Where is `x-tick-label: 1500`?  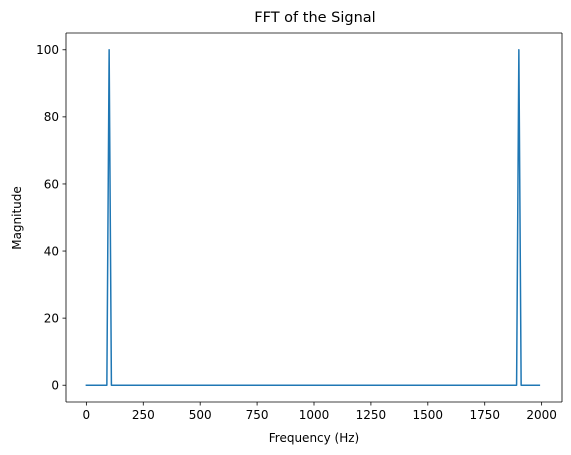 x-tick-label: 1500 is located at coordinates (428, 415).